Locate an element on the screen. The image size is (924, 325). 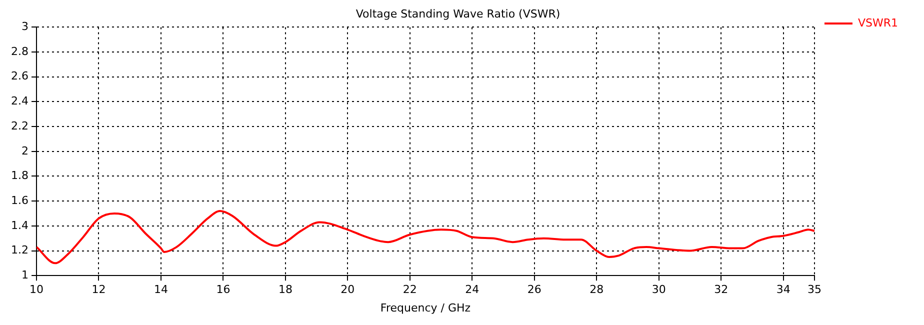
x-tick-label: 30 is located at coordinates (659, 289).